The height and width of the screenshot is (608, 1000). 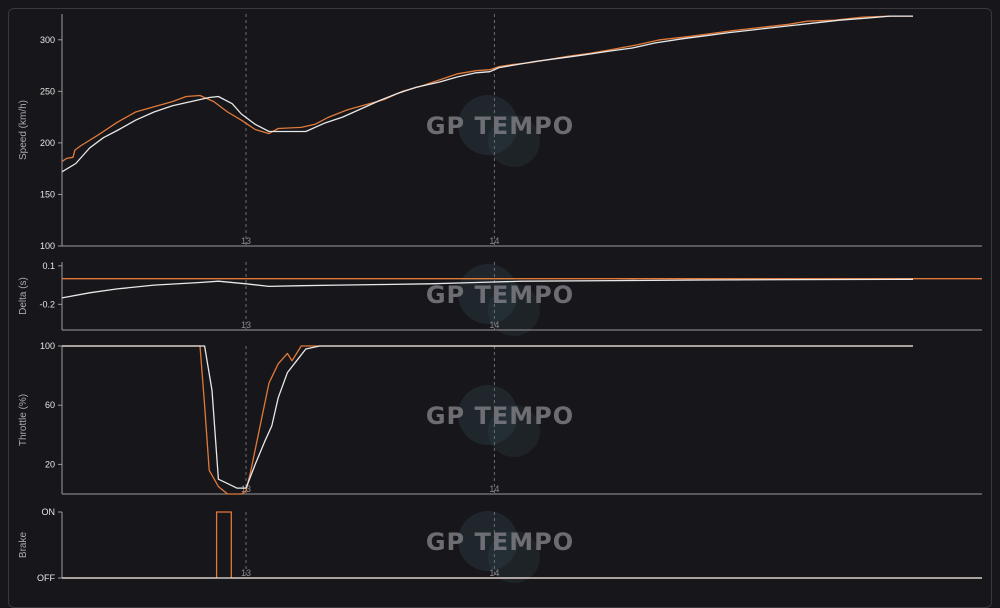 What do you see at coordinates (48, 266) in the screenshot?
I see `y-tick-label: 0.1` at bounding box center [48, 266].